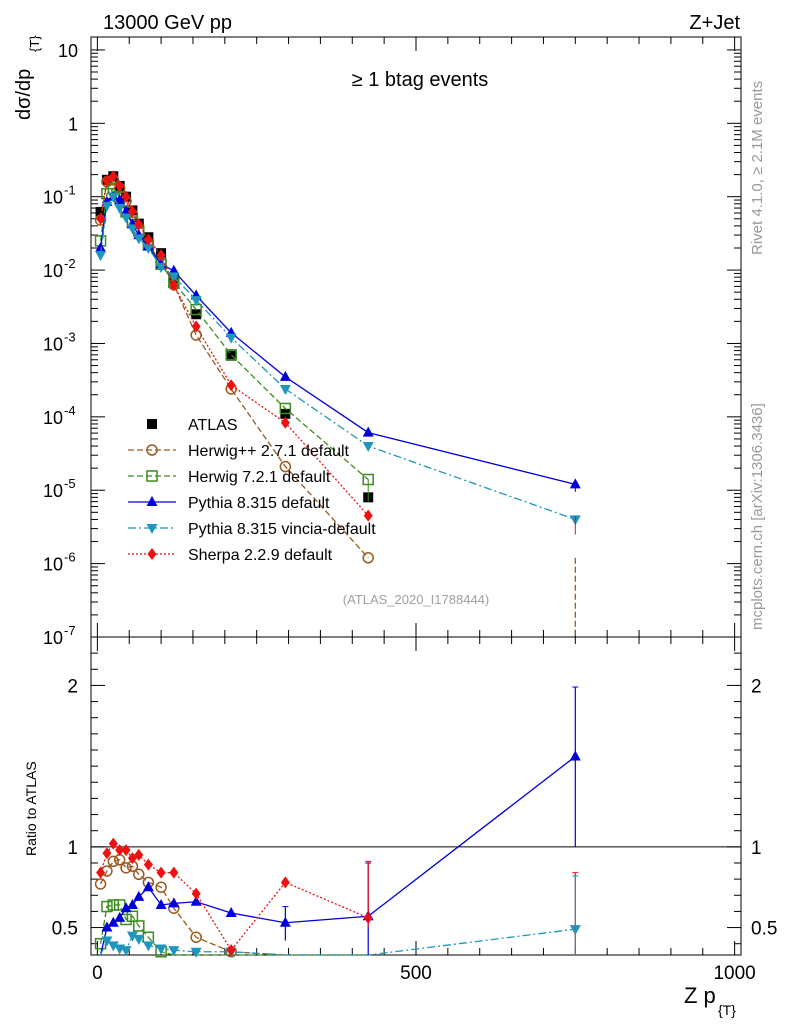 The width and height of the screenshot is (786, 1024). I want to click on ratio-series-line, so click(337, 855).